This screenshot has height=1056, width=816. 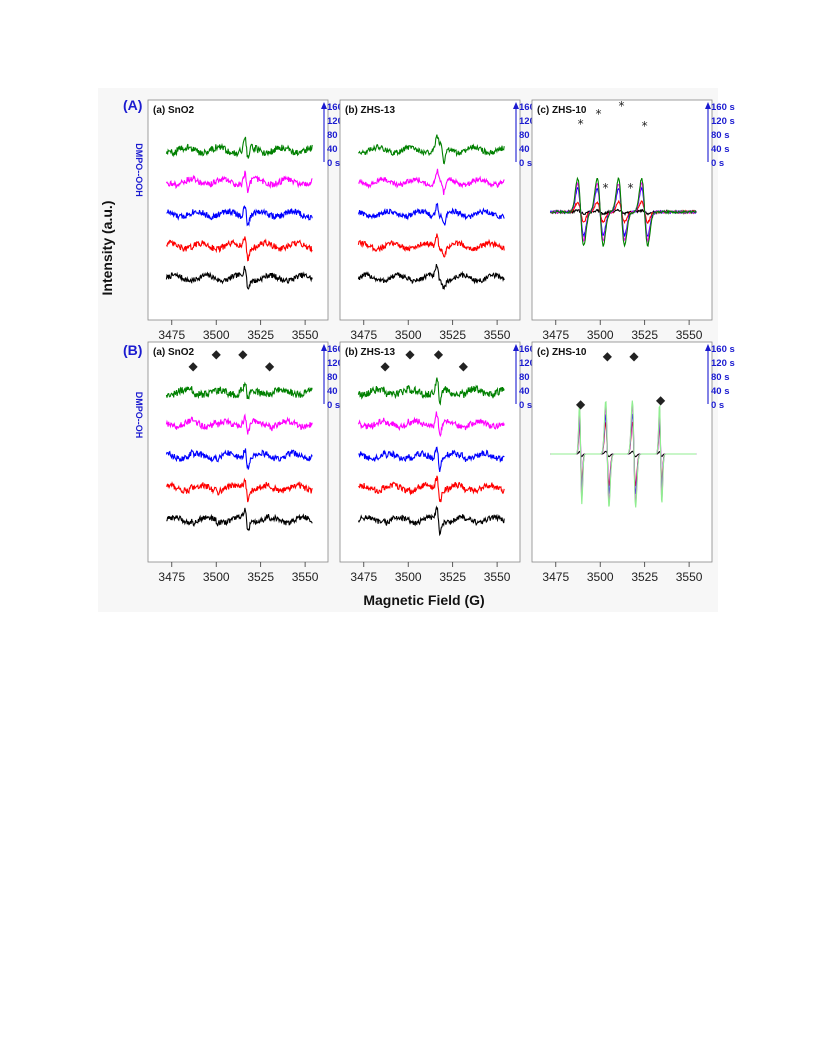 I want to click on y-axis-title: Intensity (a.u.), so click(x=107, y=248).